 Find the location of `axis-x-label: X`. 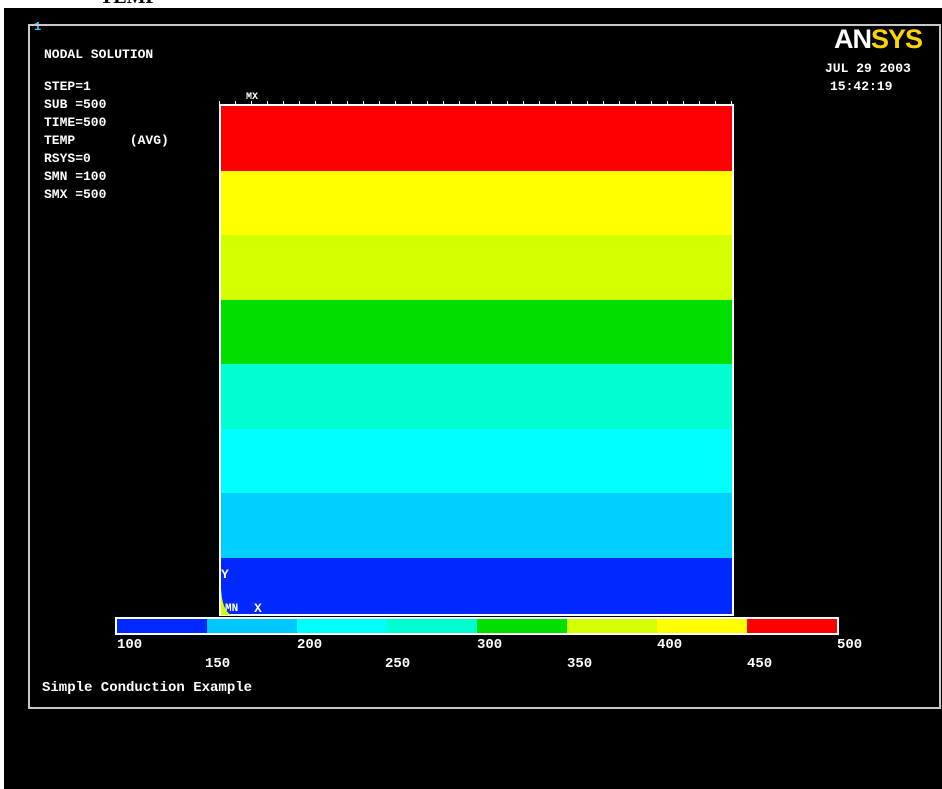

axis-x-label: X is located at coordinates (258, 608).